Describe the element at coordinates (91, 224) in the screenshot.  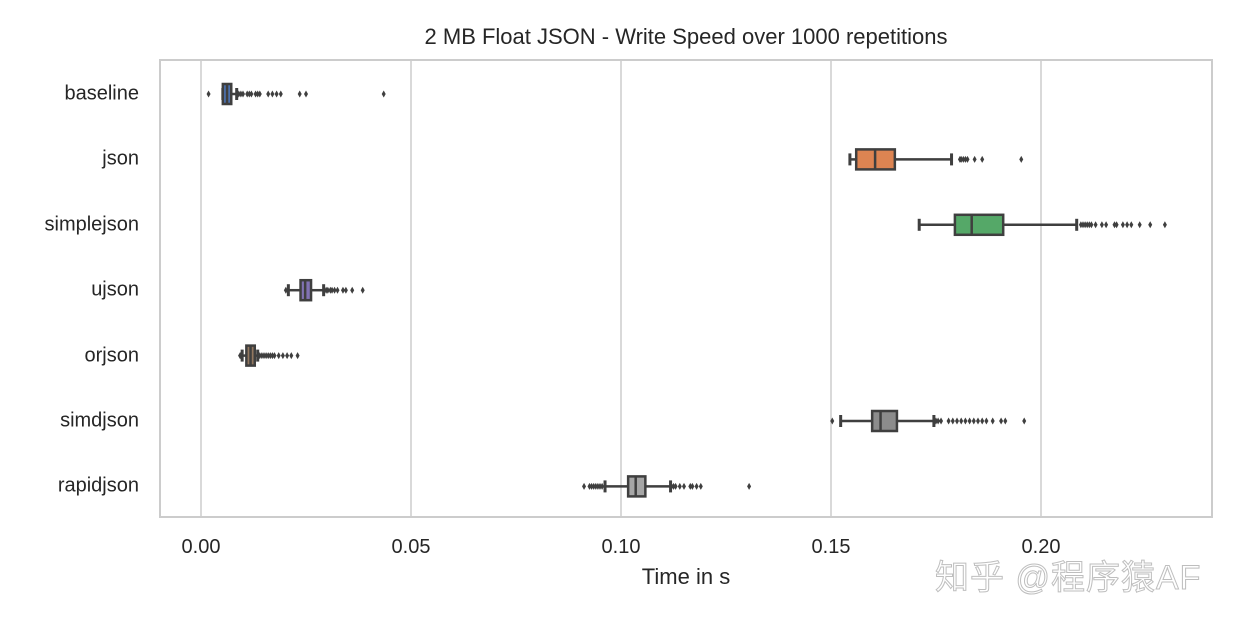
I see `y-tick-label-simplejson: simplejson` at that location.